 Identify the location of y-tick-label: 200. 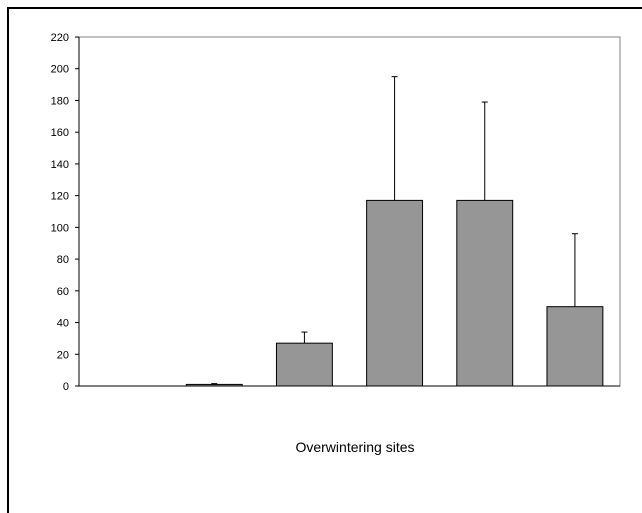
(60, 70).